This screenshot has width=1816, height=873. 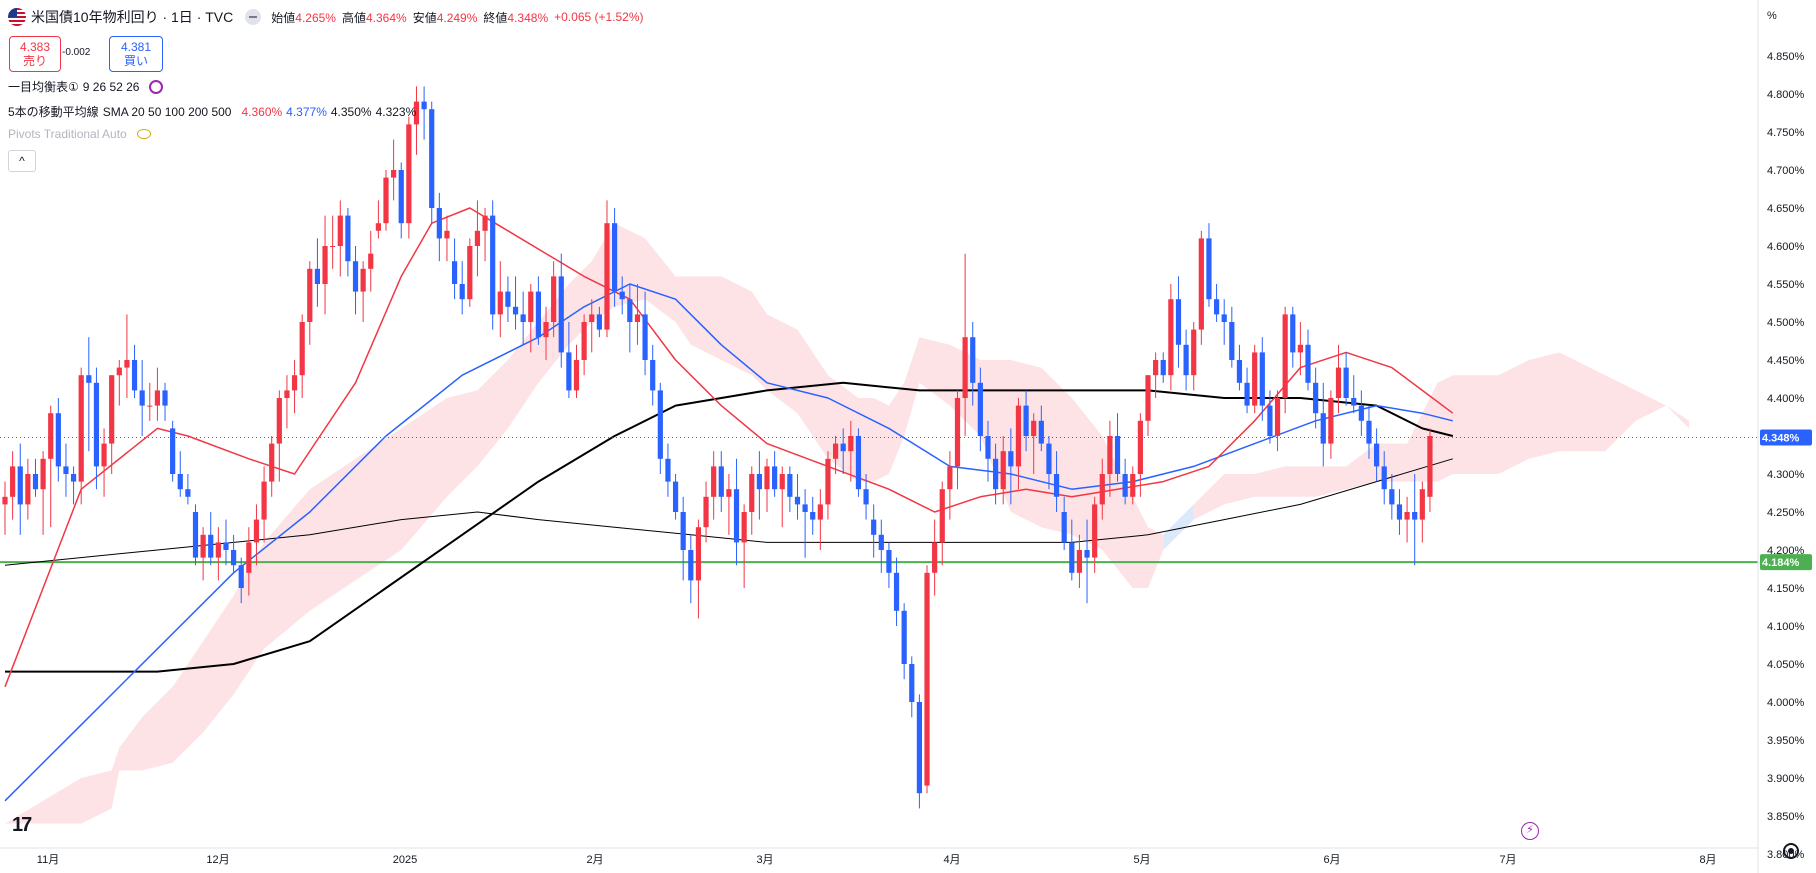 What do you see at coordinates (1141, 860) in the screenshot?
I see `x-tick-label: 5月` at bounding box center [1141, 860].